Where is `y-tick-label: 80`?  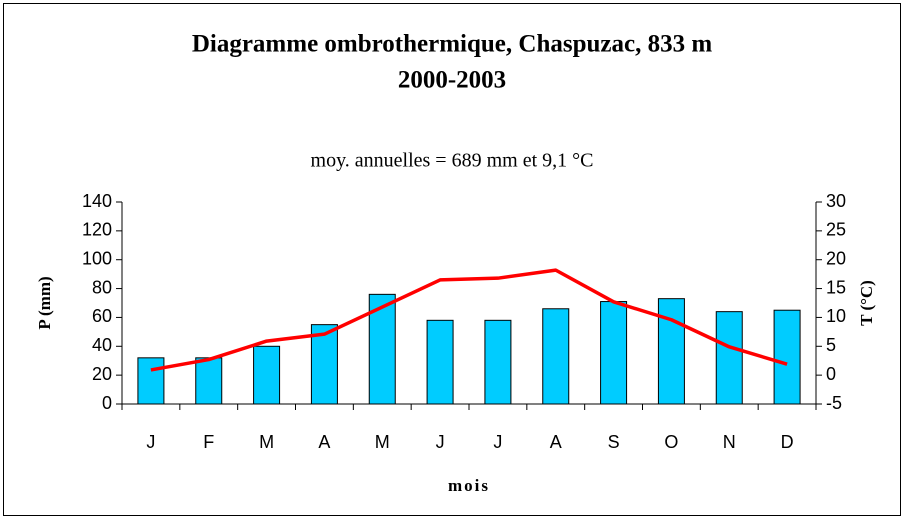
y-tick-label: 80 is located at coordinates (102, 287).